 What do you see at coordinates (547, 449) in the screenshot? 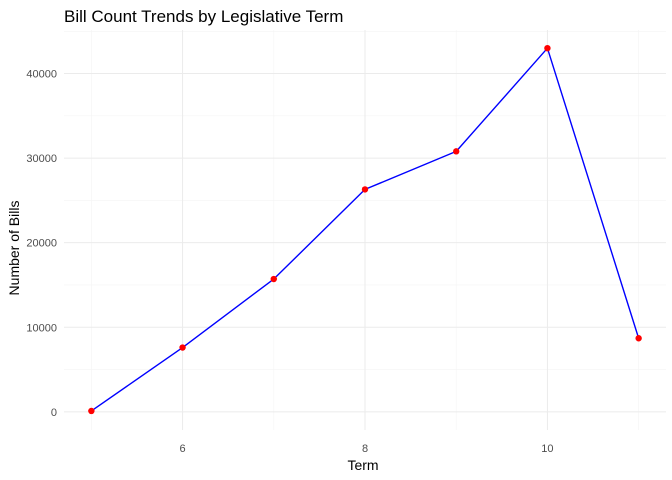
I see `x-tick-label: 10` at bounding box center [547, 449].